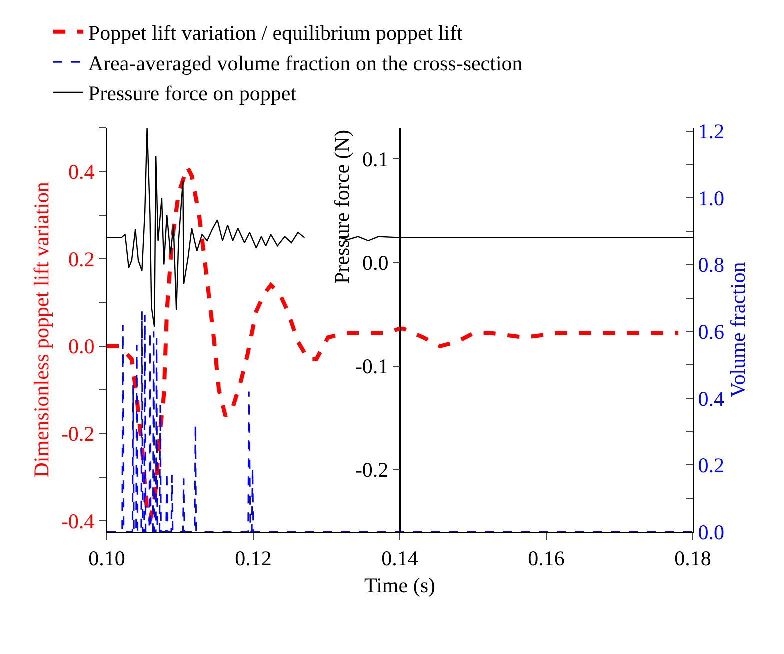  What do you see at coordinates (711, 132) in the screenshot?
I see `y2-tick-label: 1.2` at bounding box center [711, 132].